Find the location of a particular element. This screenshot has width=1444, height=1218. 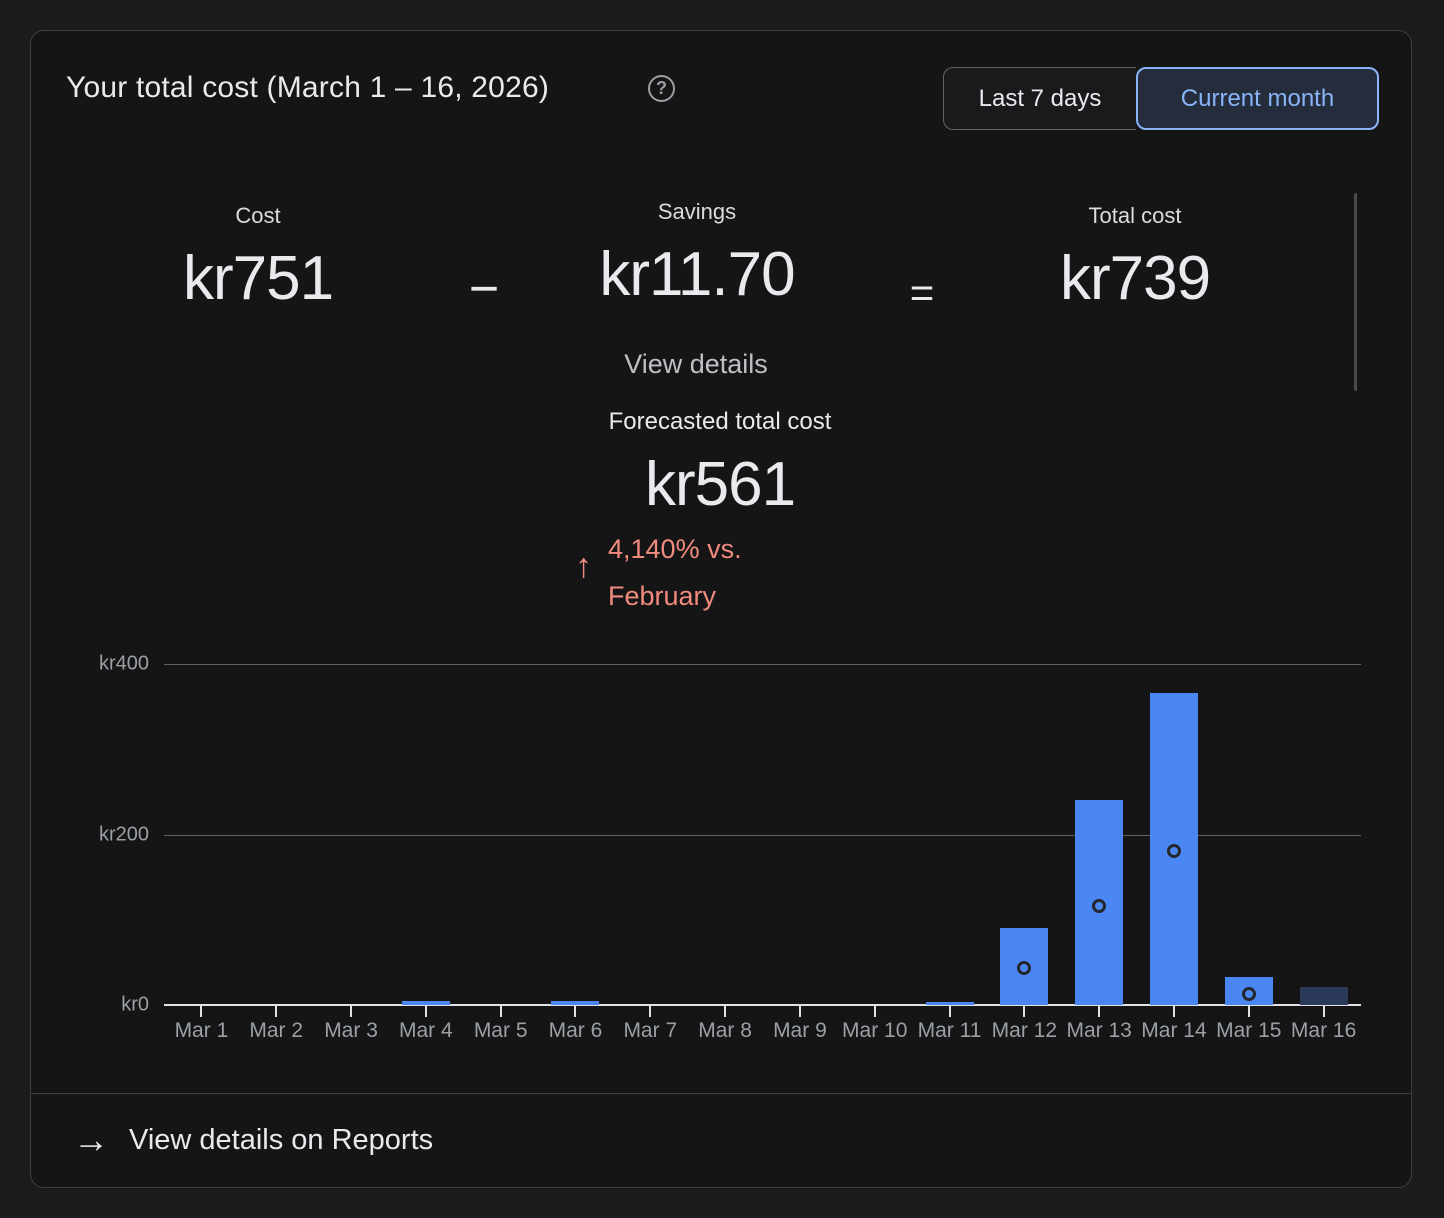

x-axis-label-mar-13: Mar 13 is located at coordinates (1099, 1030).